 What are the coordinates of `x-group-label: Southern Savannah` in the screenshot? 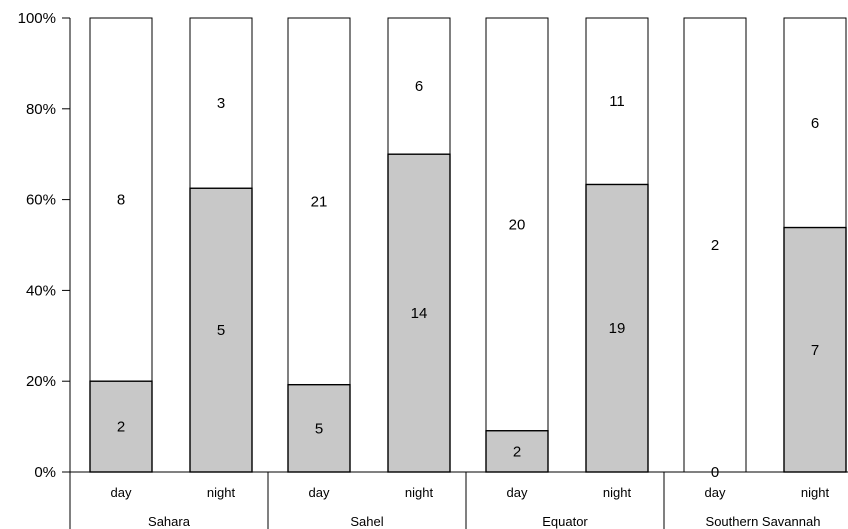 It's located at (763, 521).